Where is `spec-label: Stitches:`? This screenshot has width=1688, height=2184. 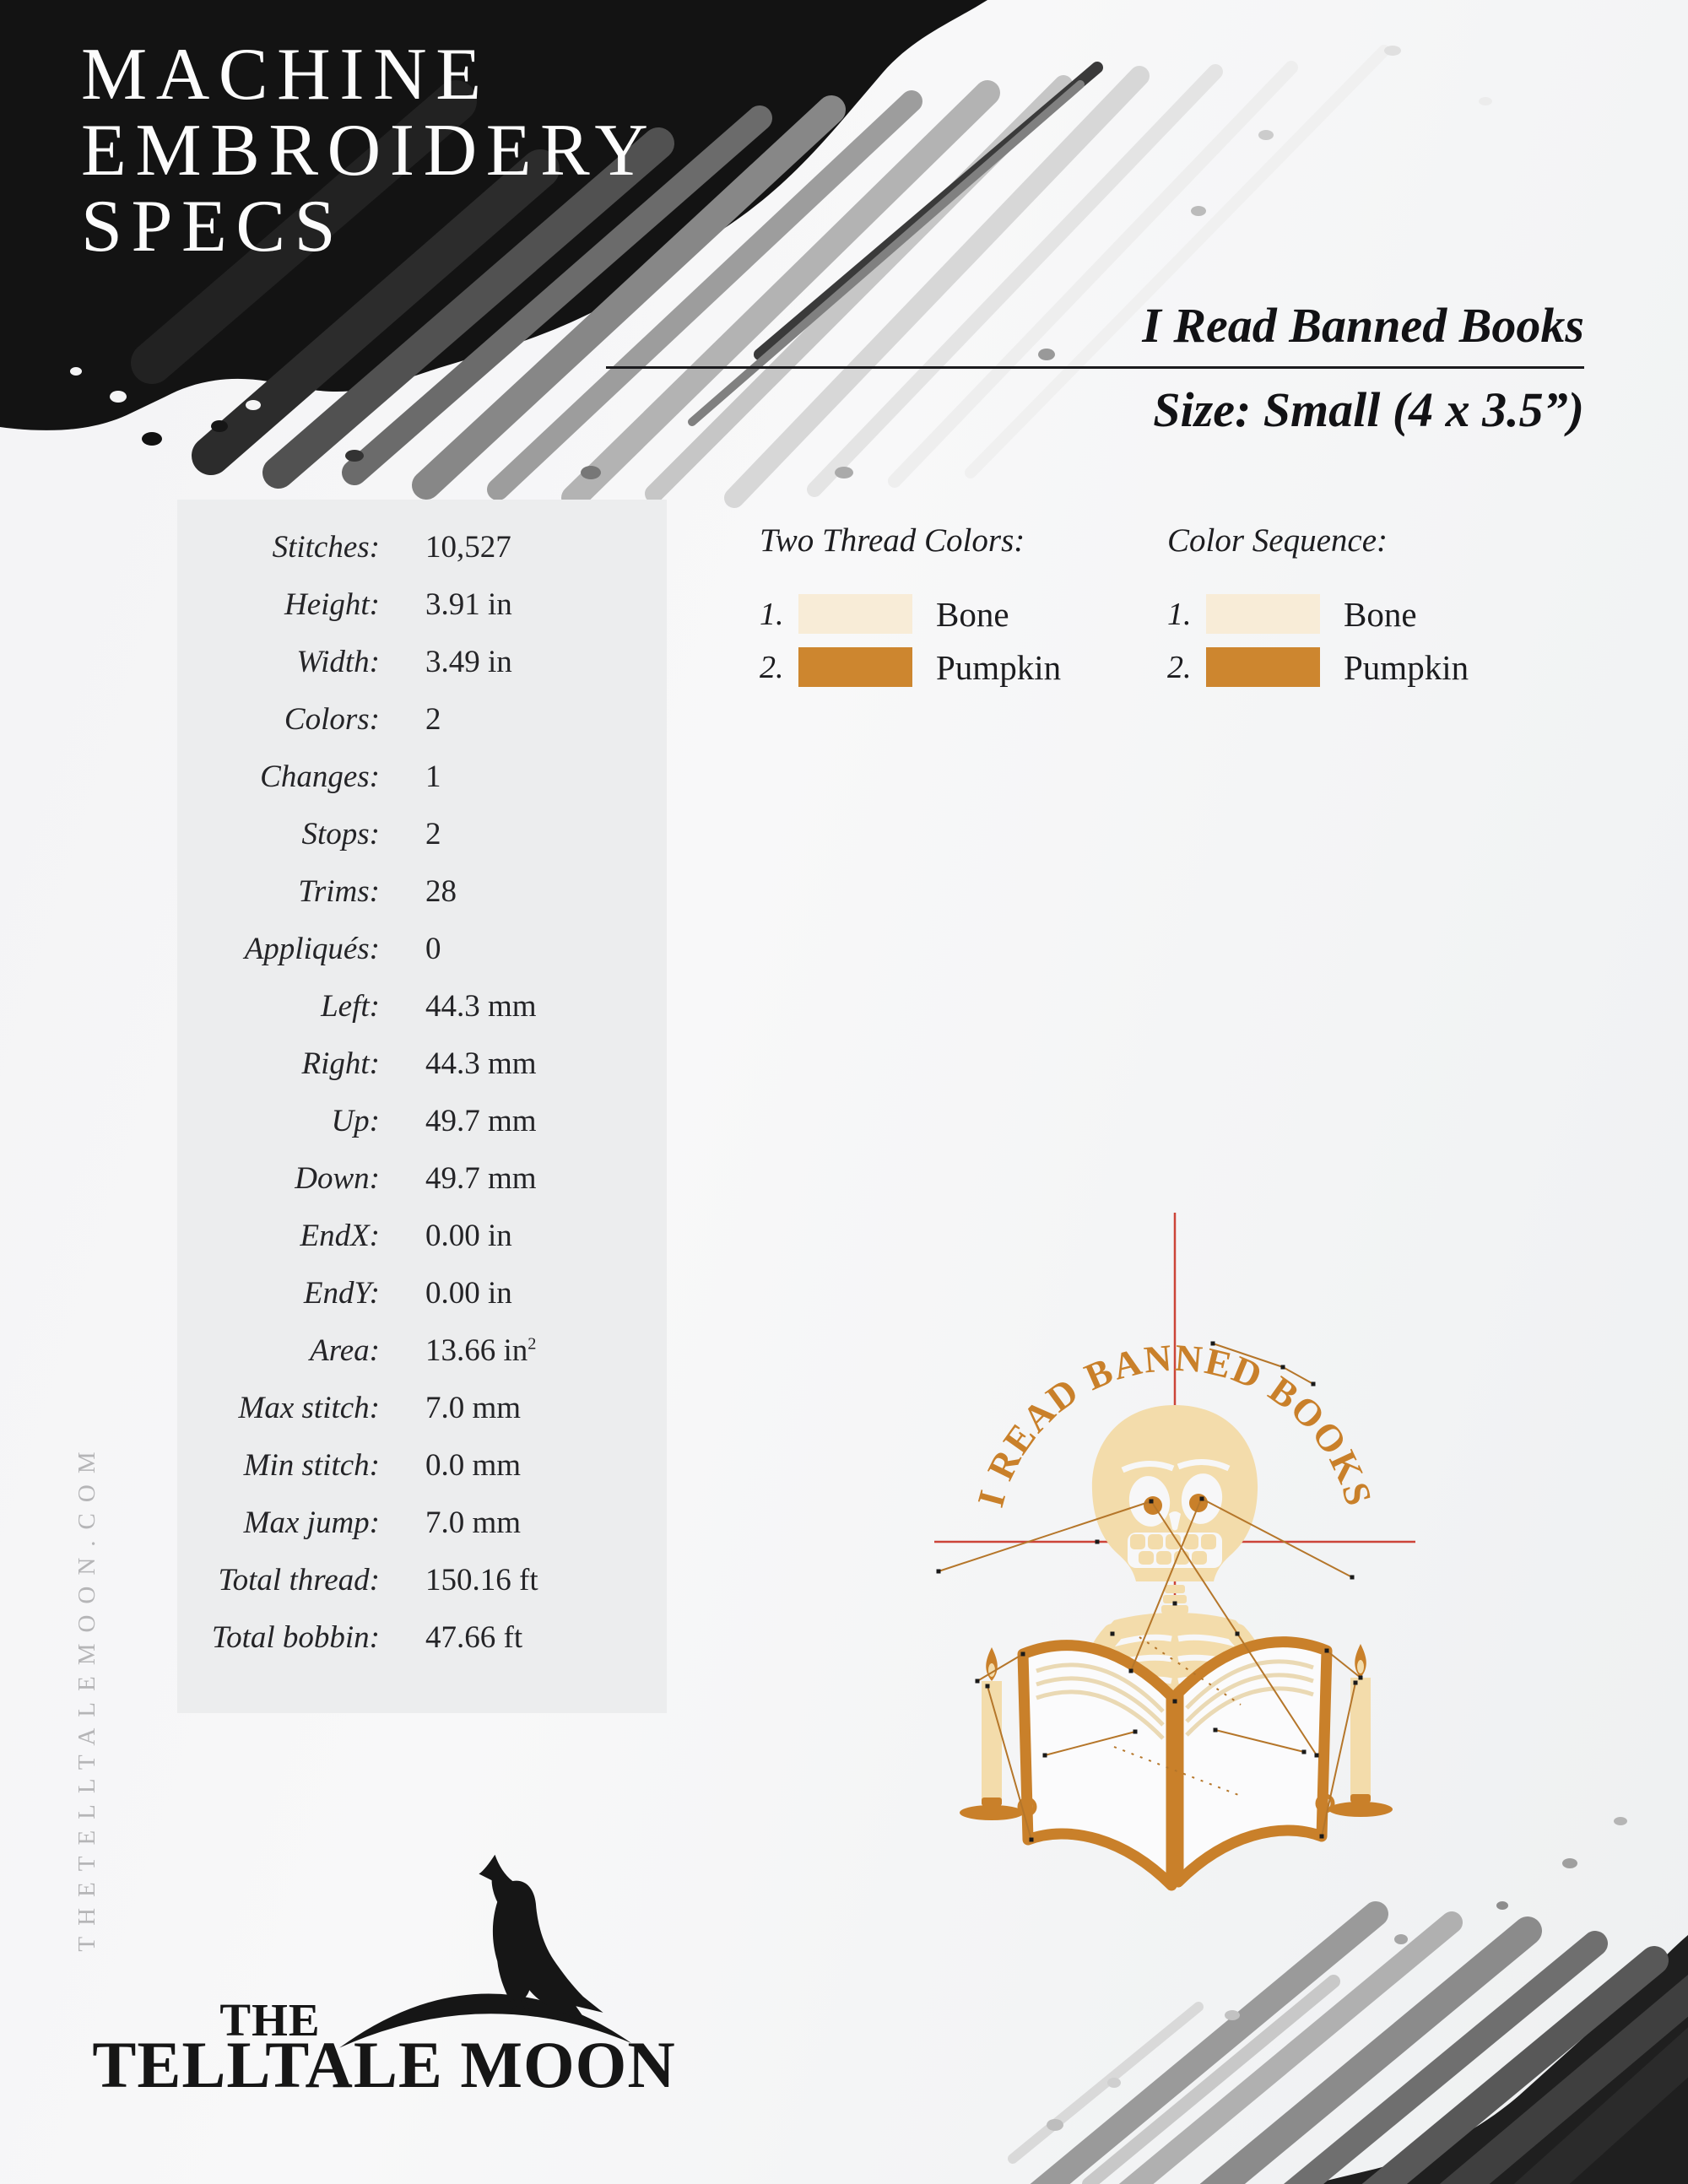
spec-label: Stitches: is located at coordinates (326, 547).